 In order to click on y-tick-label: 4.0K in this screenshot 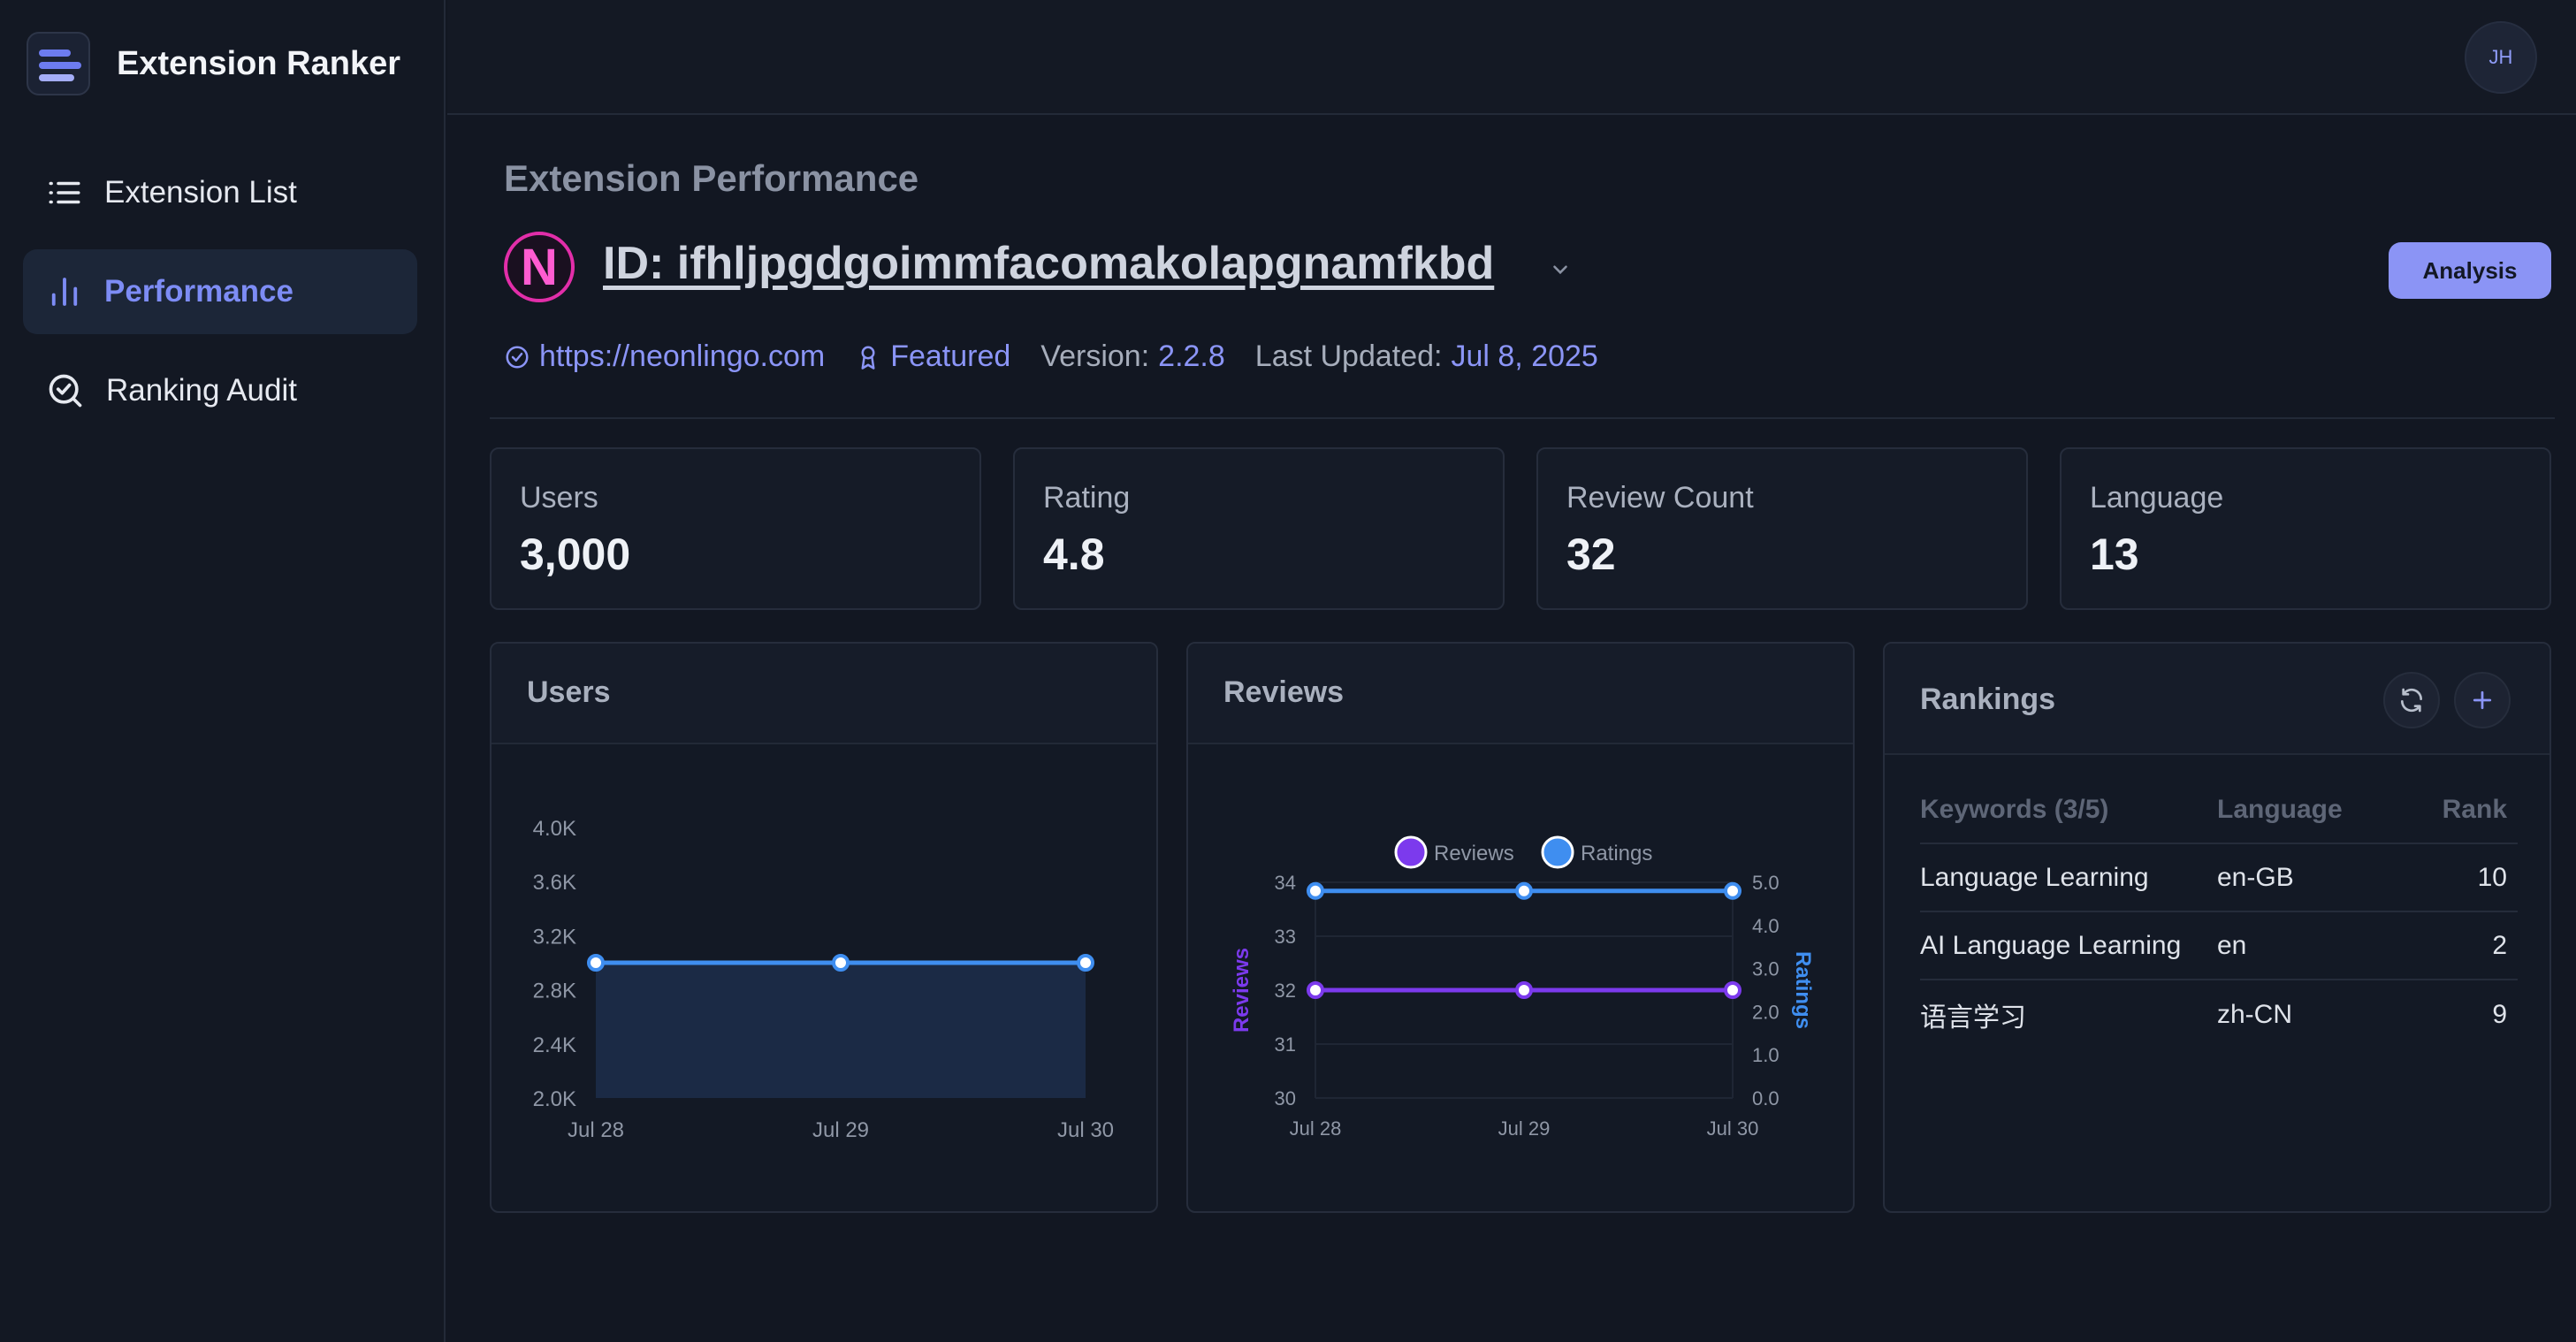, I will do `click(554, 829)`.